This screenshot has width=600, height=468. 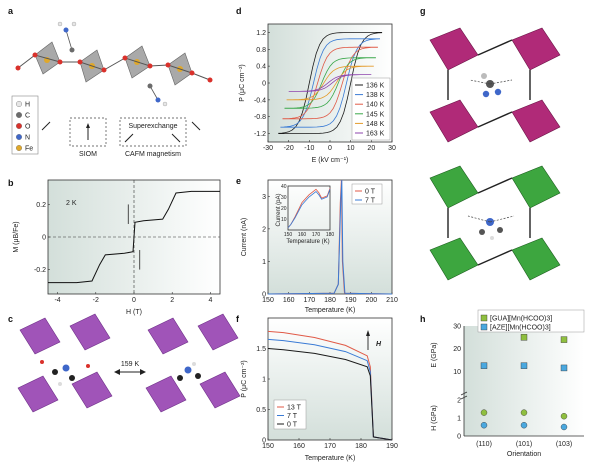 I want to click on panel-d-legend-label-4: 148 K, so click(x=375, y=124).